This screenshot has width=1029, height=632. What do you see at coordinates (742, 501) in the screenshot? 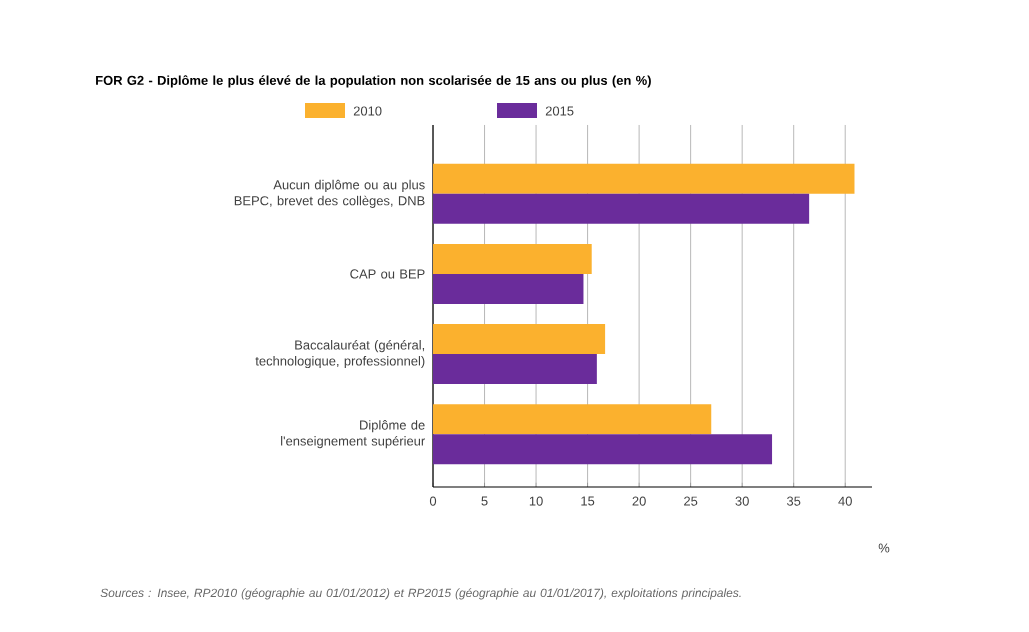
I see `x-tick-label: 30` at bounding box center [742, 501].